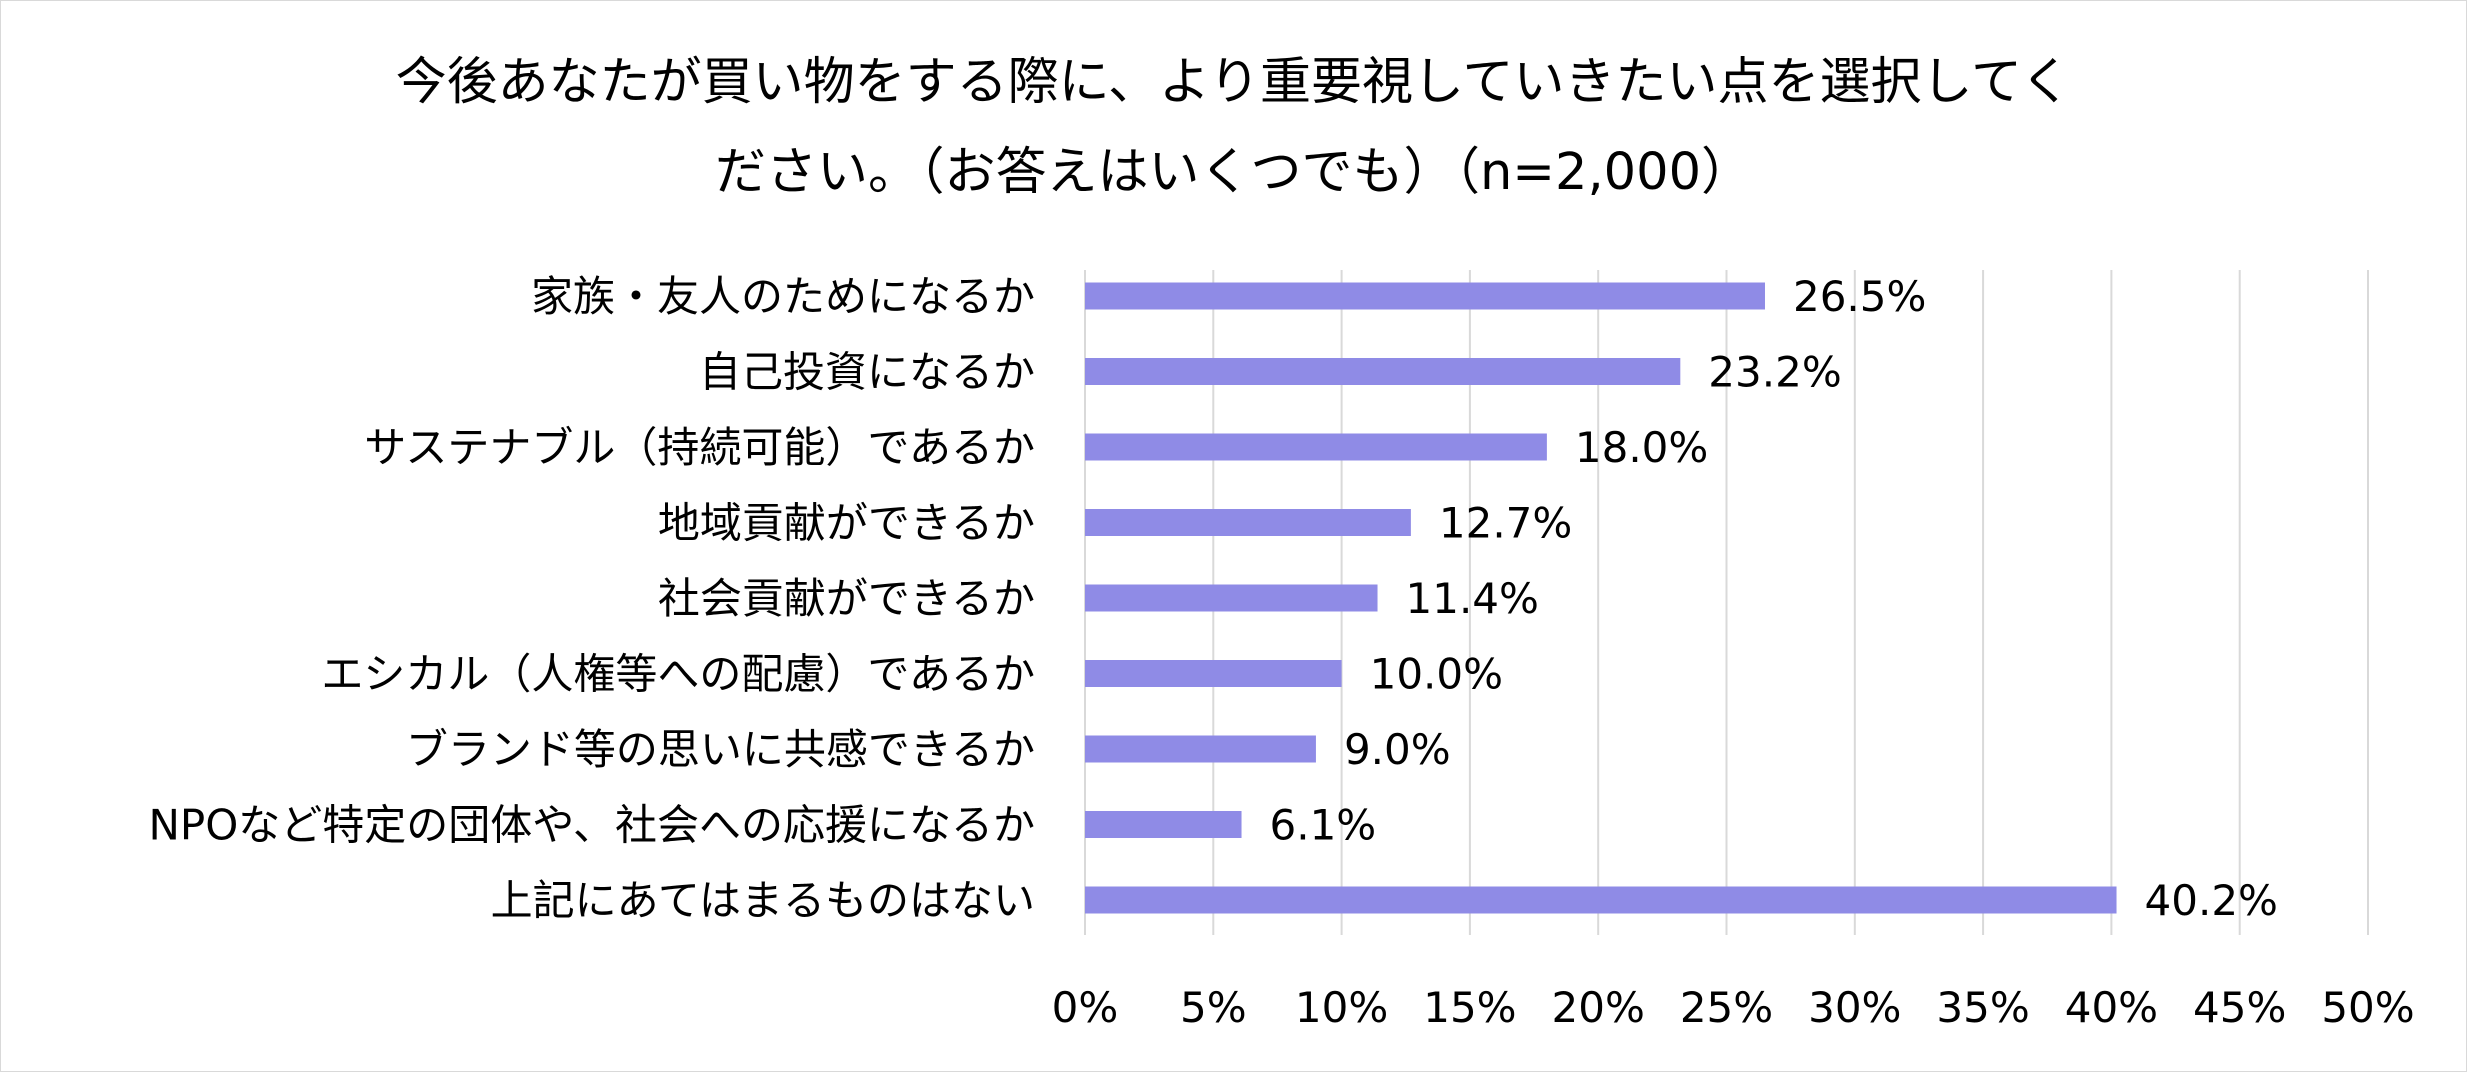 Image resolution: width=2467 pixels, height=1072 pixels. What do you see at coordinates (720, 749) in the screenshot?
I see `category-label: ブランド等の思いに共感できるか` at bounding box center [720, 749].